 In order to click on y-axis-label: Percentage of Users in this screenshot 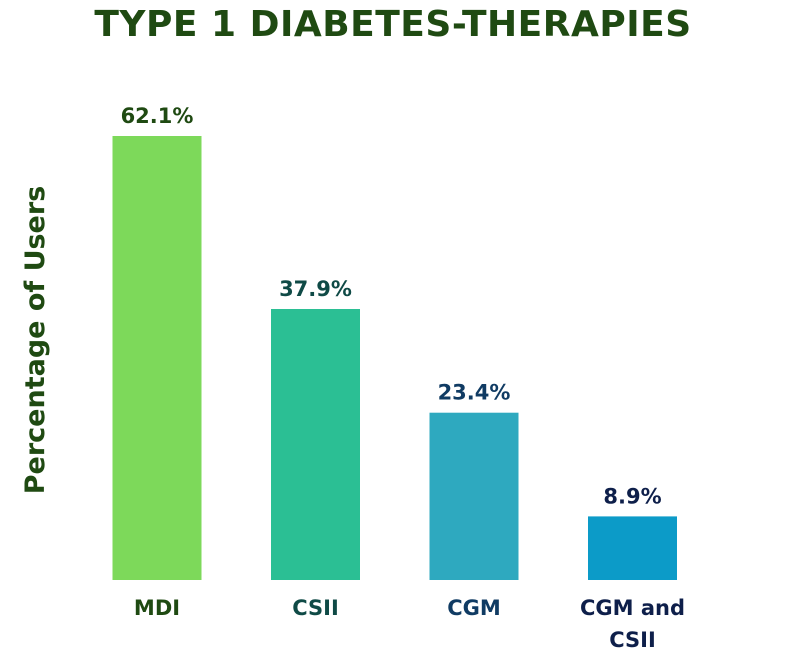, I will do `click(35, 340)`.